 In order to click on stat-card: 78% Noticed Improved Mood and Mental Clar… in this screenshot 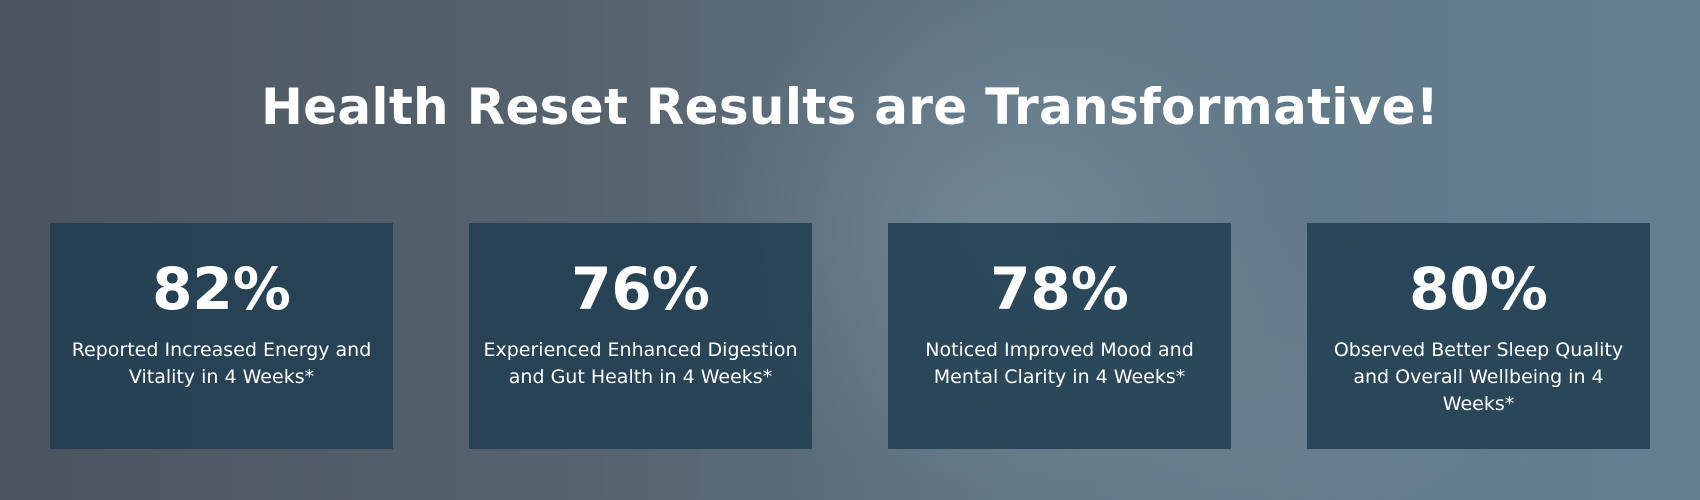, I will do `click(1059, 336)`.